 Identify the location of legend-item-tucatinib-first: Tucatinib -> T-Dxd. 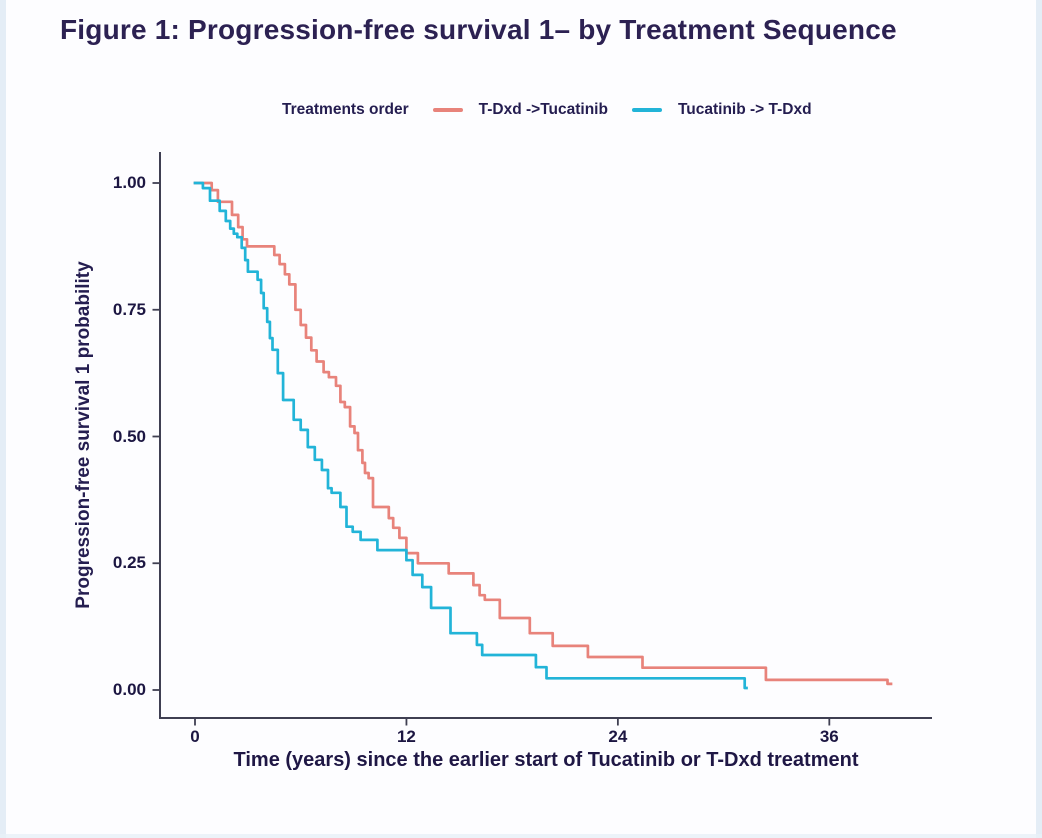
(721, 110).